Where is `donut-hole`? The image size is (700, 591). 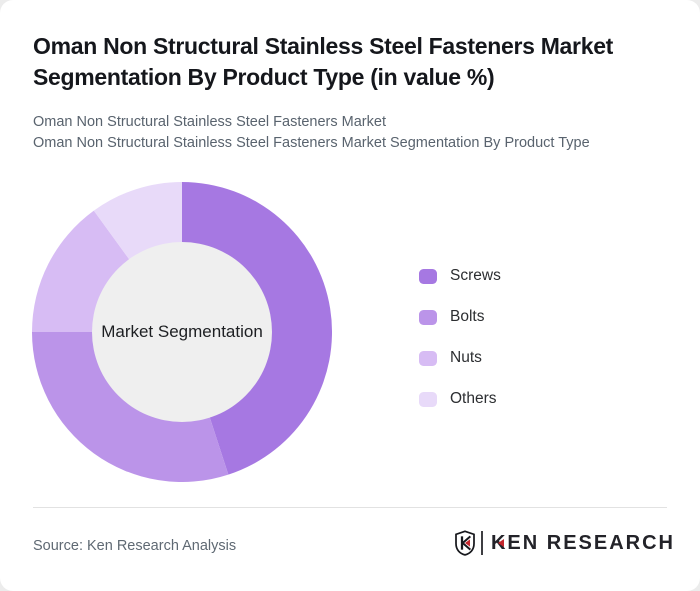
donut-hole is located at coordinates (182, 332).